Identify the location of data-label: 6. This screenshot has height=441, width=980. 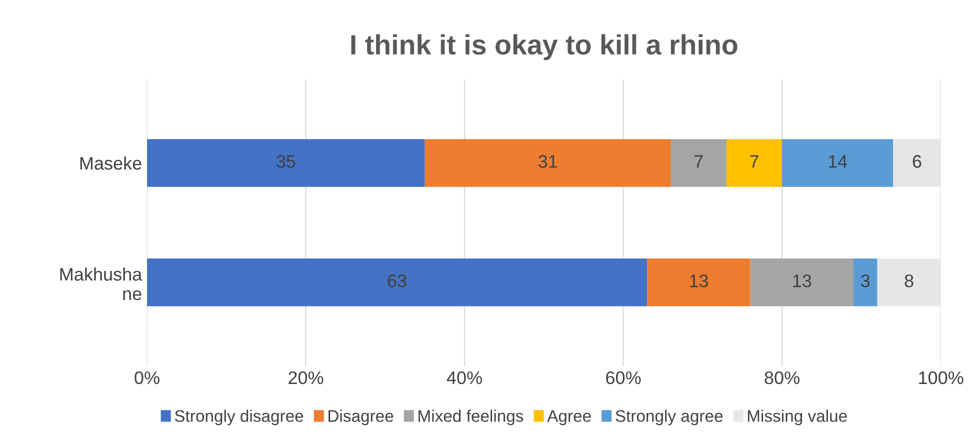
(917, 161).